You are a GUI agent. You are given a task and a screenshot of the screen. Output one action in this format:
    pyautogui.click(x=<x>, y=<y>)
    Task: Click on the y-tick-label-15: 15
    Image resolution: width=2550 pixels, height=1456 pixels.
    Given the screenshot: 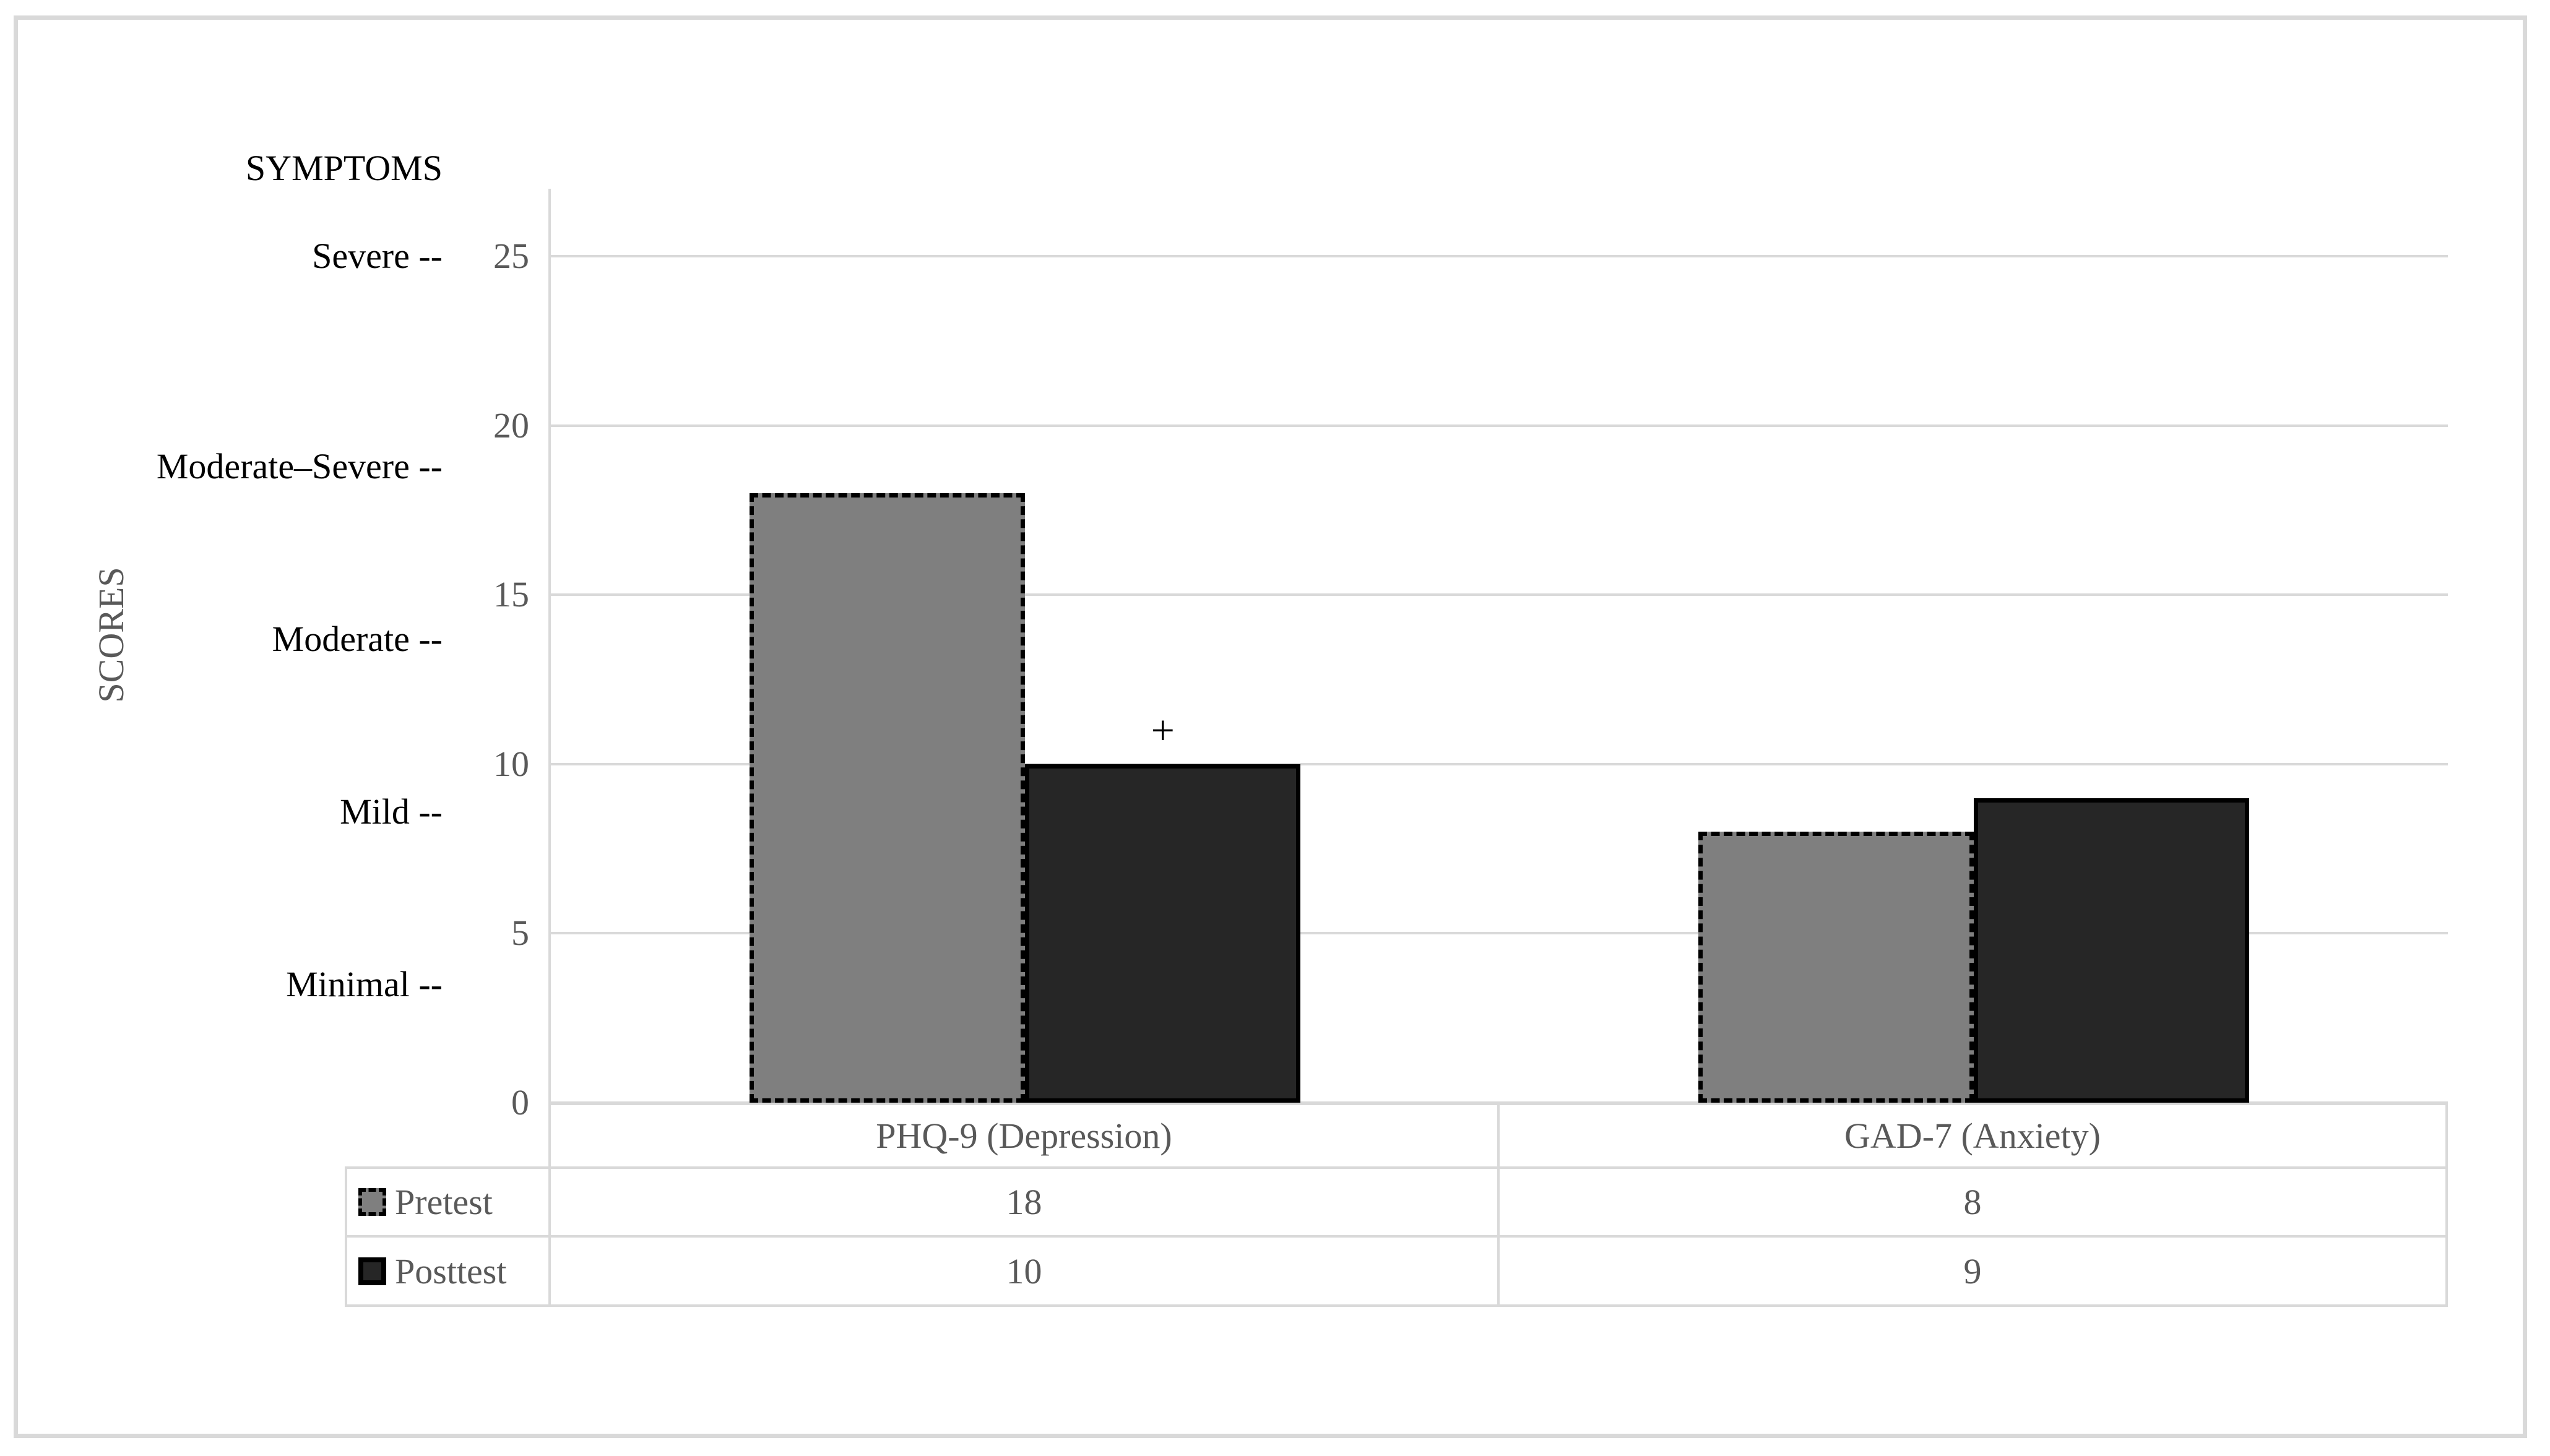 What is the action you would take?
    pyautogui.click(x=511, y=594)
    